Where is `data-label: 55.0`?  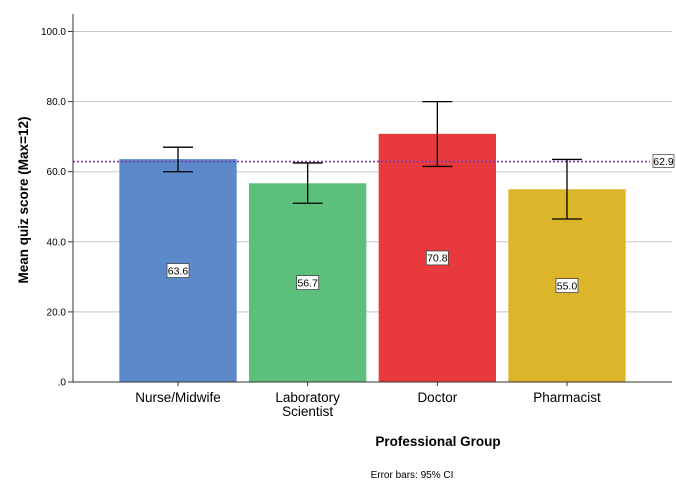
data-label: 55.0 is located at coordinates (567, 286).